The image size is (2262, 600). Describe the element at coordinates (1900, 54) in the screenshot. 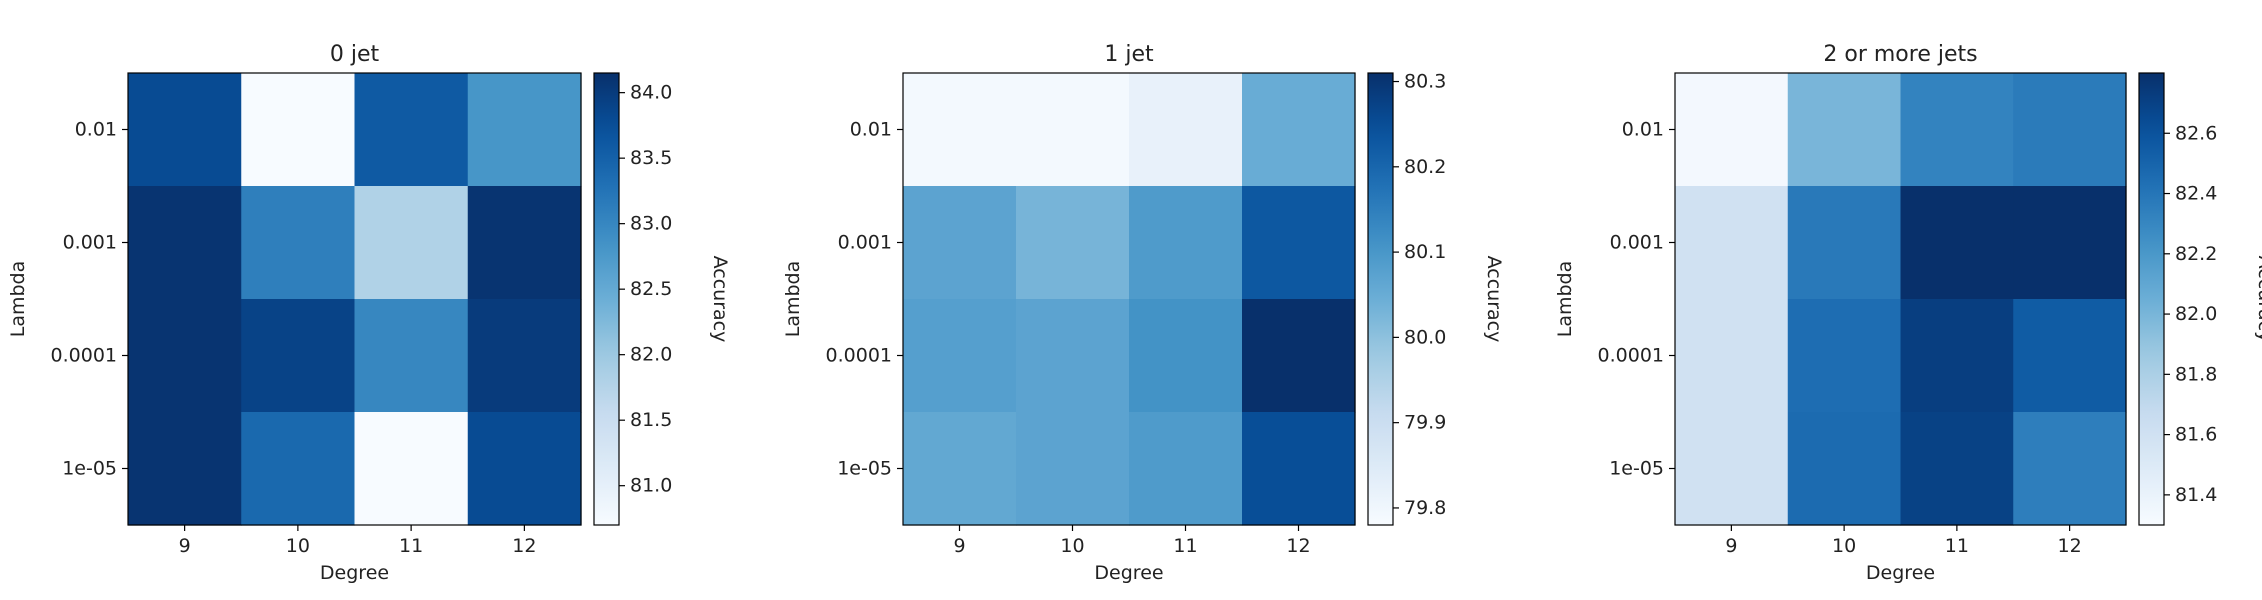

I see `chart-title: 2 or more jets` at that location.